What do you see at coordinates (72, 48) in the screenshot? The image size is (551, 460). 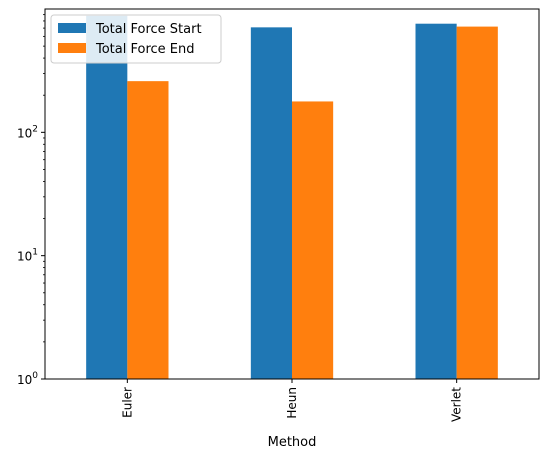 I see `legend-swatch-end` at bounding box center [72, 48].